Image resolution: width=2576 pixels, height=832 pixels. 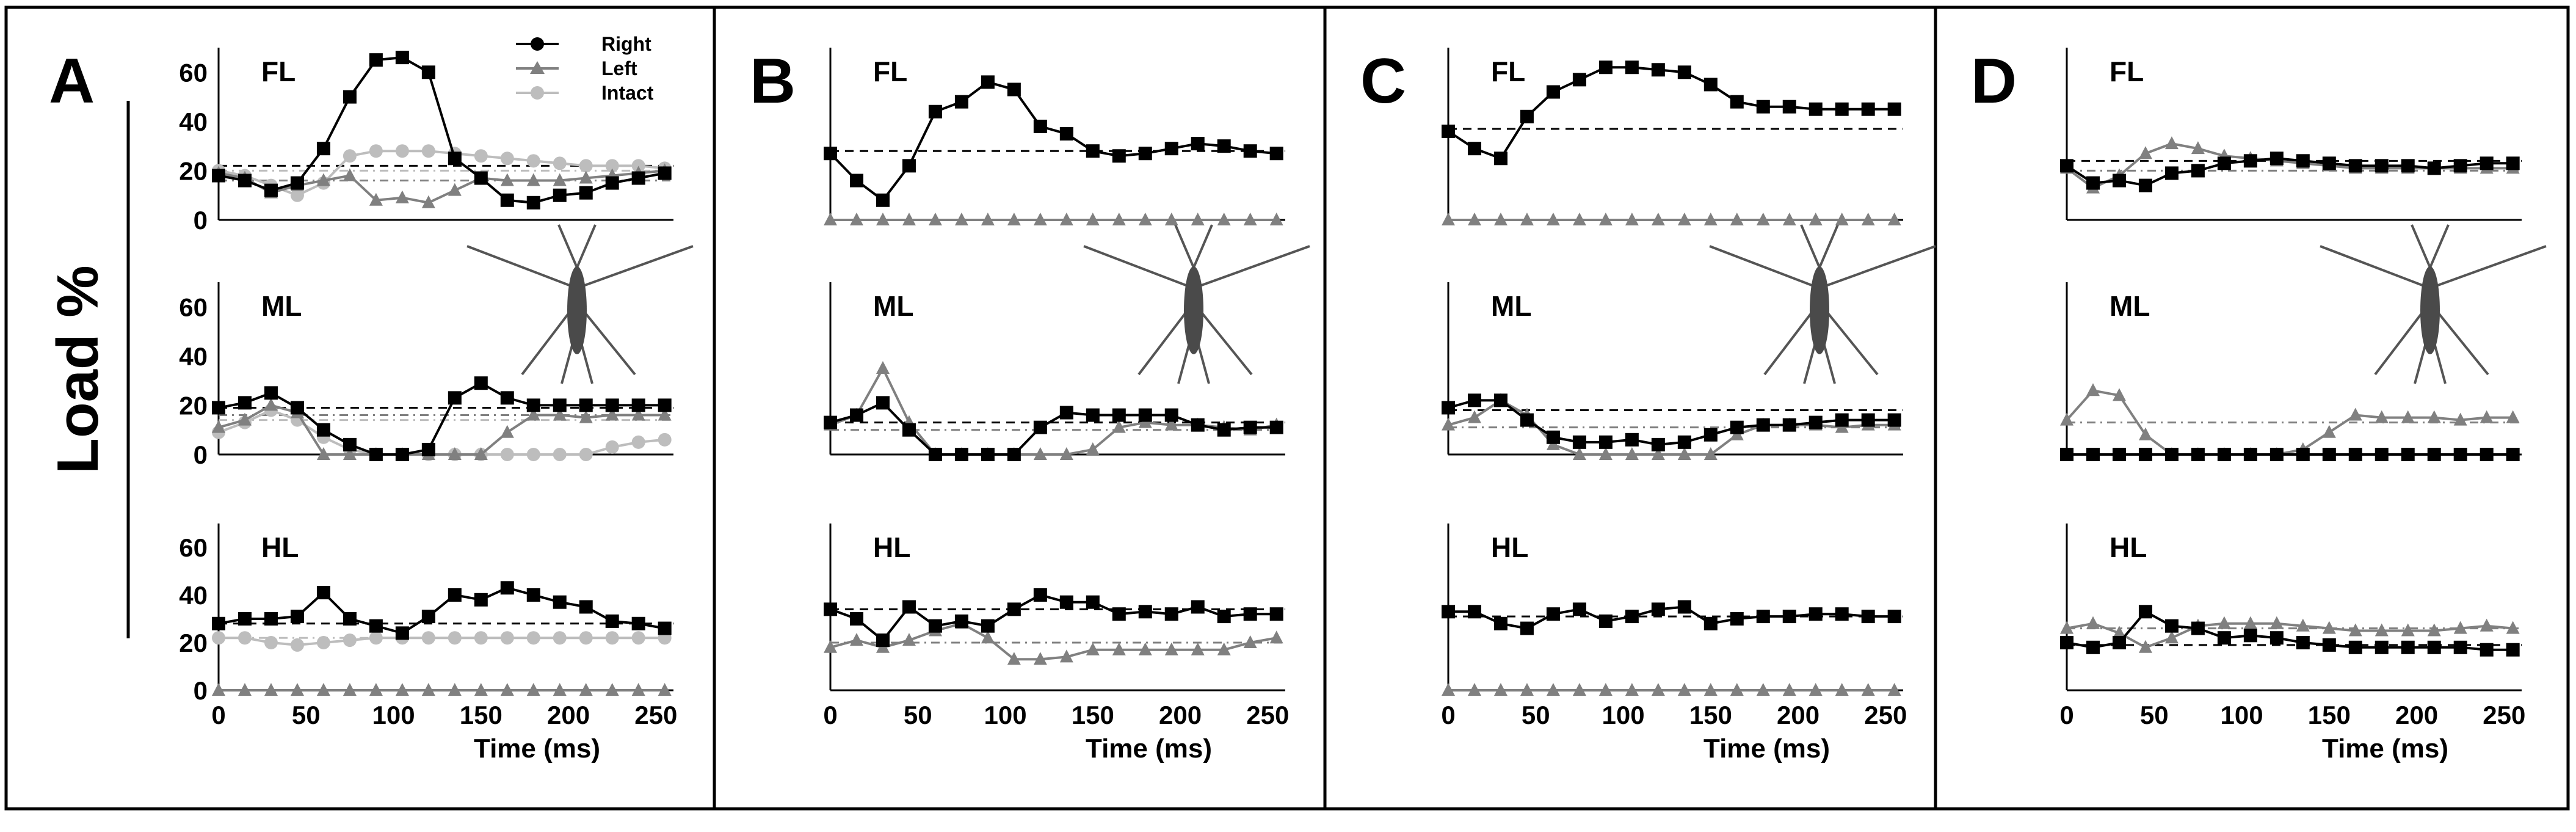 What do you see at coordinates (193, 405) in the screenshot?
I see `y-tick-label-a-ml-20: 20` at bounding box center [193, 405].